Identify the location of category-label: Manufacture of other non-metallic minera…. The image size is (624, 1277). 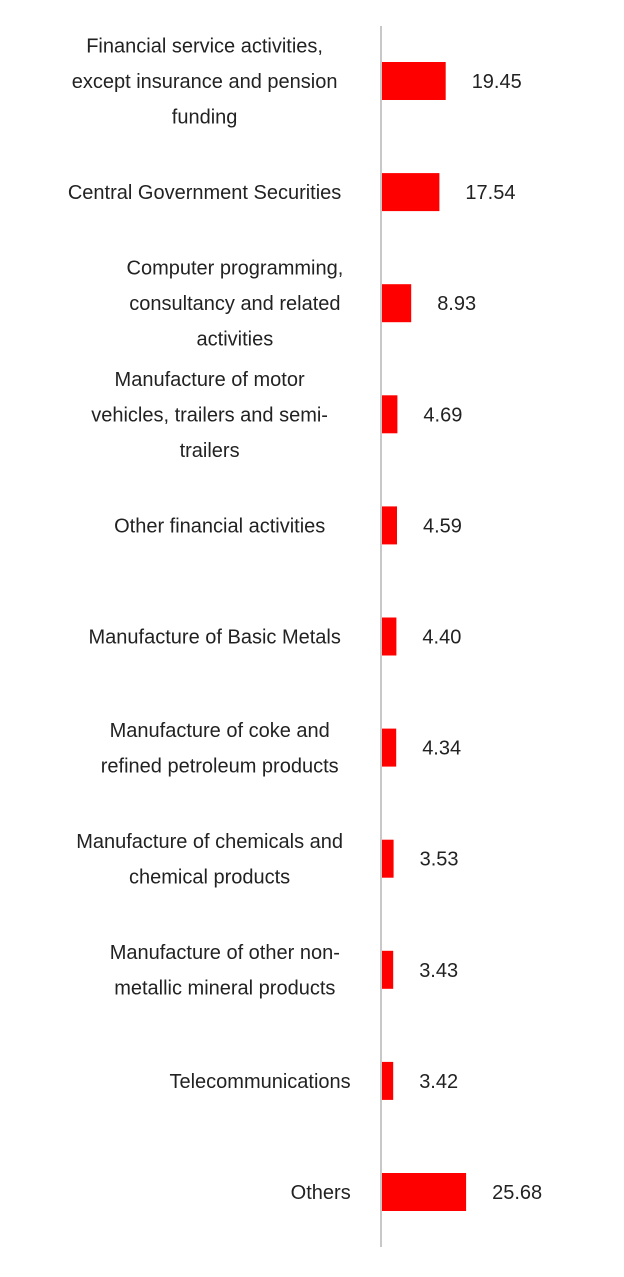
(225, 971).